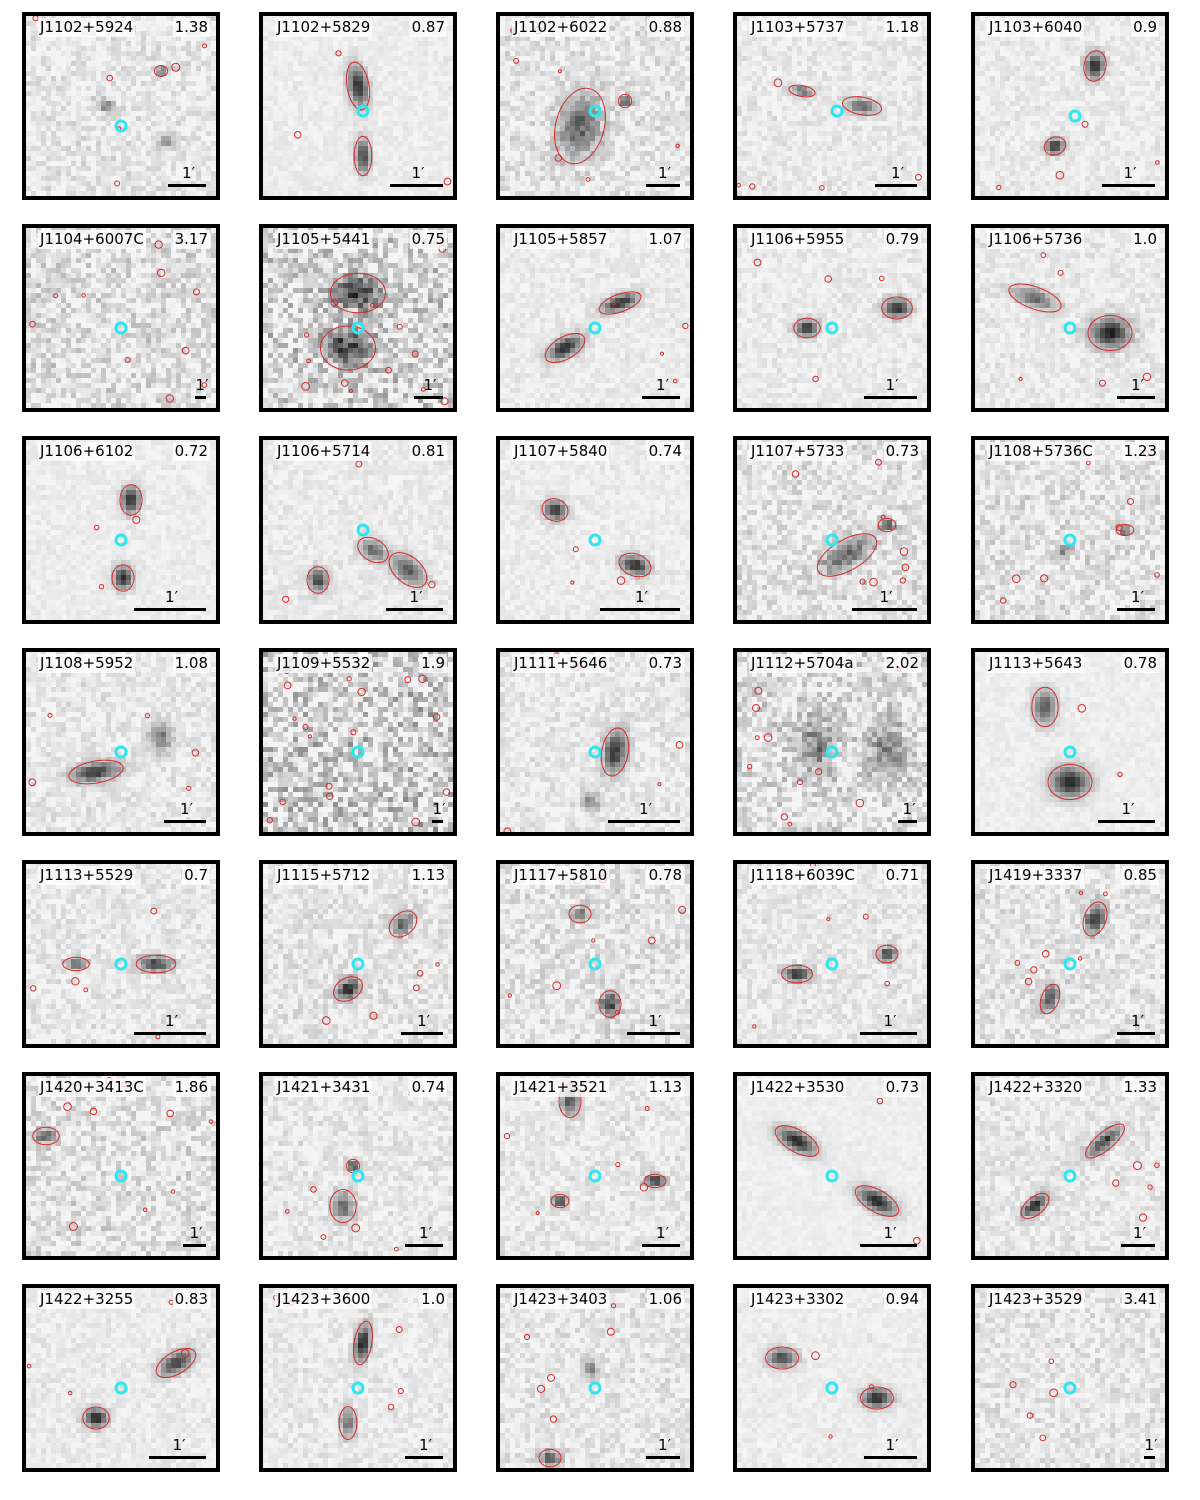  Describe the element at coordinates (665, 27) in the screenshot. I see `redshift-value: 0.88` at that location.